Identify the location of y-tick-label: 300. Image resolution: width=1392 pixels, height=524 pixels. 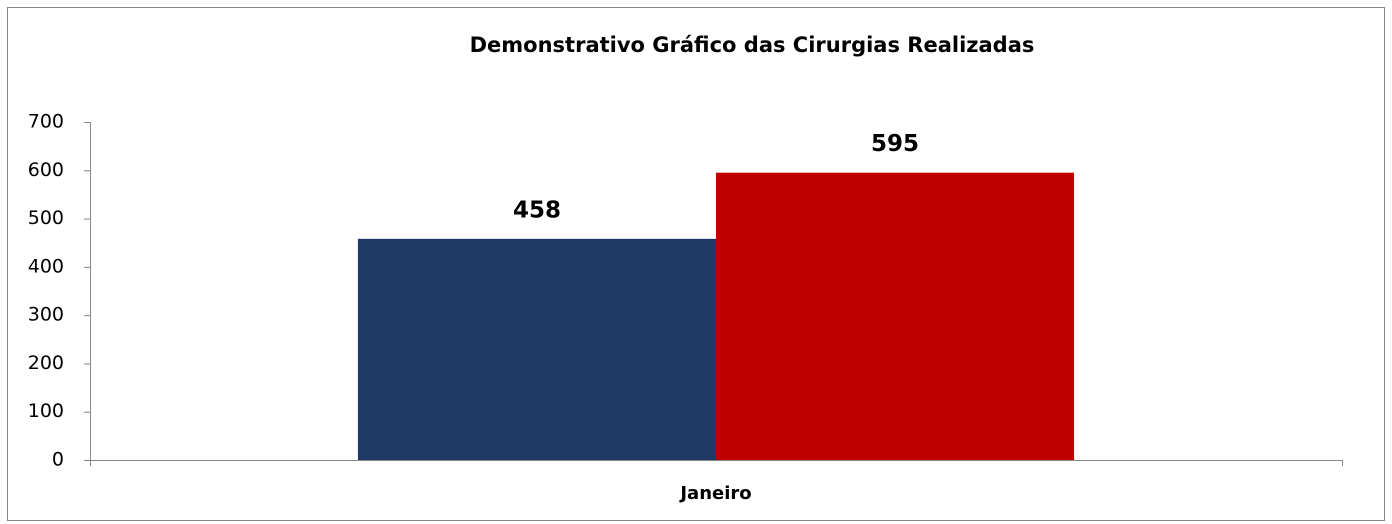
(46, 315).